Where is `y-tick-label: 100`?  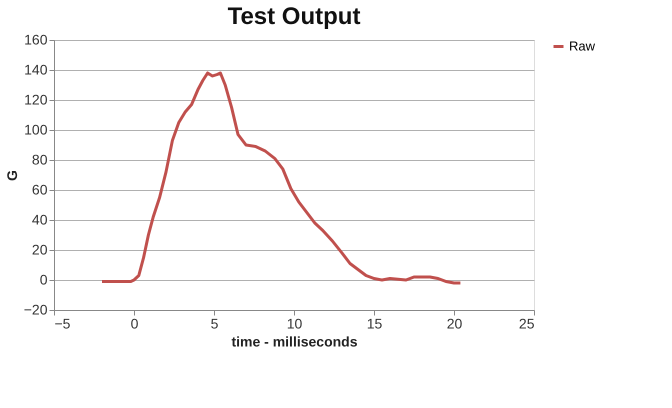 y-tick-label: 100 is located at coordinates (36, 130).